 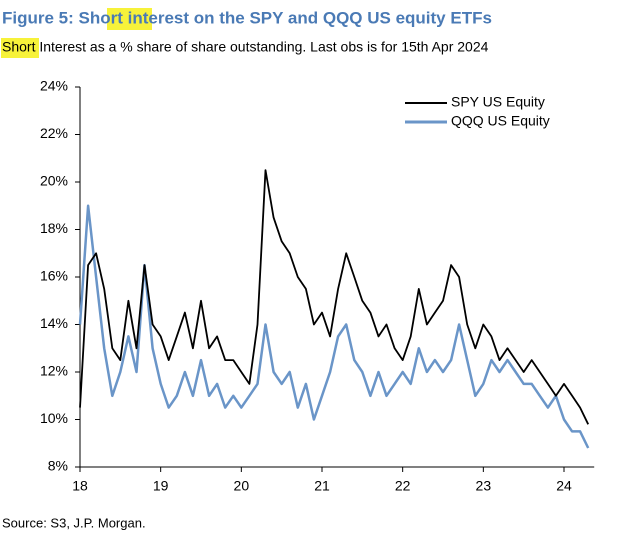 I want to click on y-tick-label: 16%, so click(x=54, y=276).